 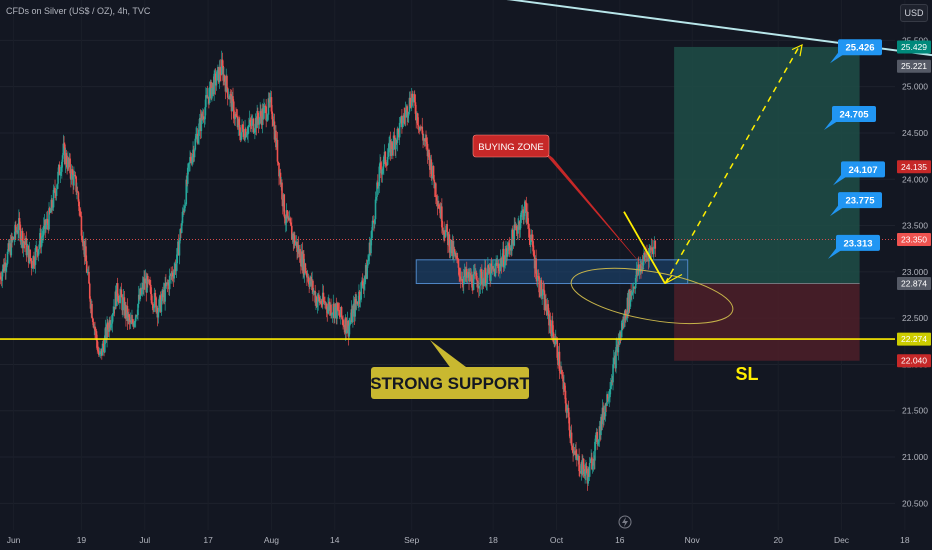 I want to click on x-tick-label: Nov, so click(x=693, y=540).